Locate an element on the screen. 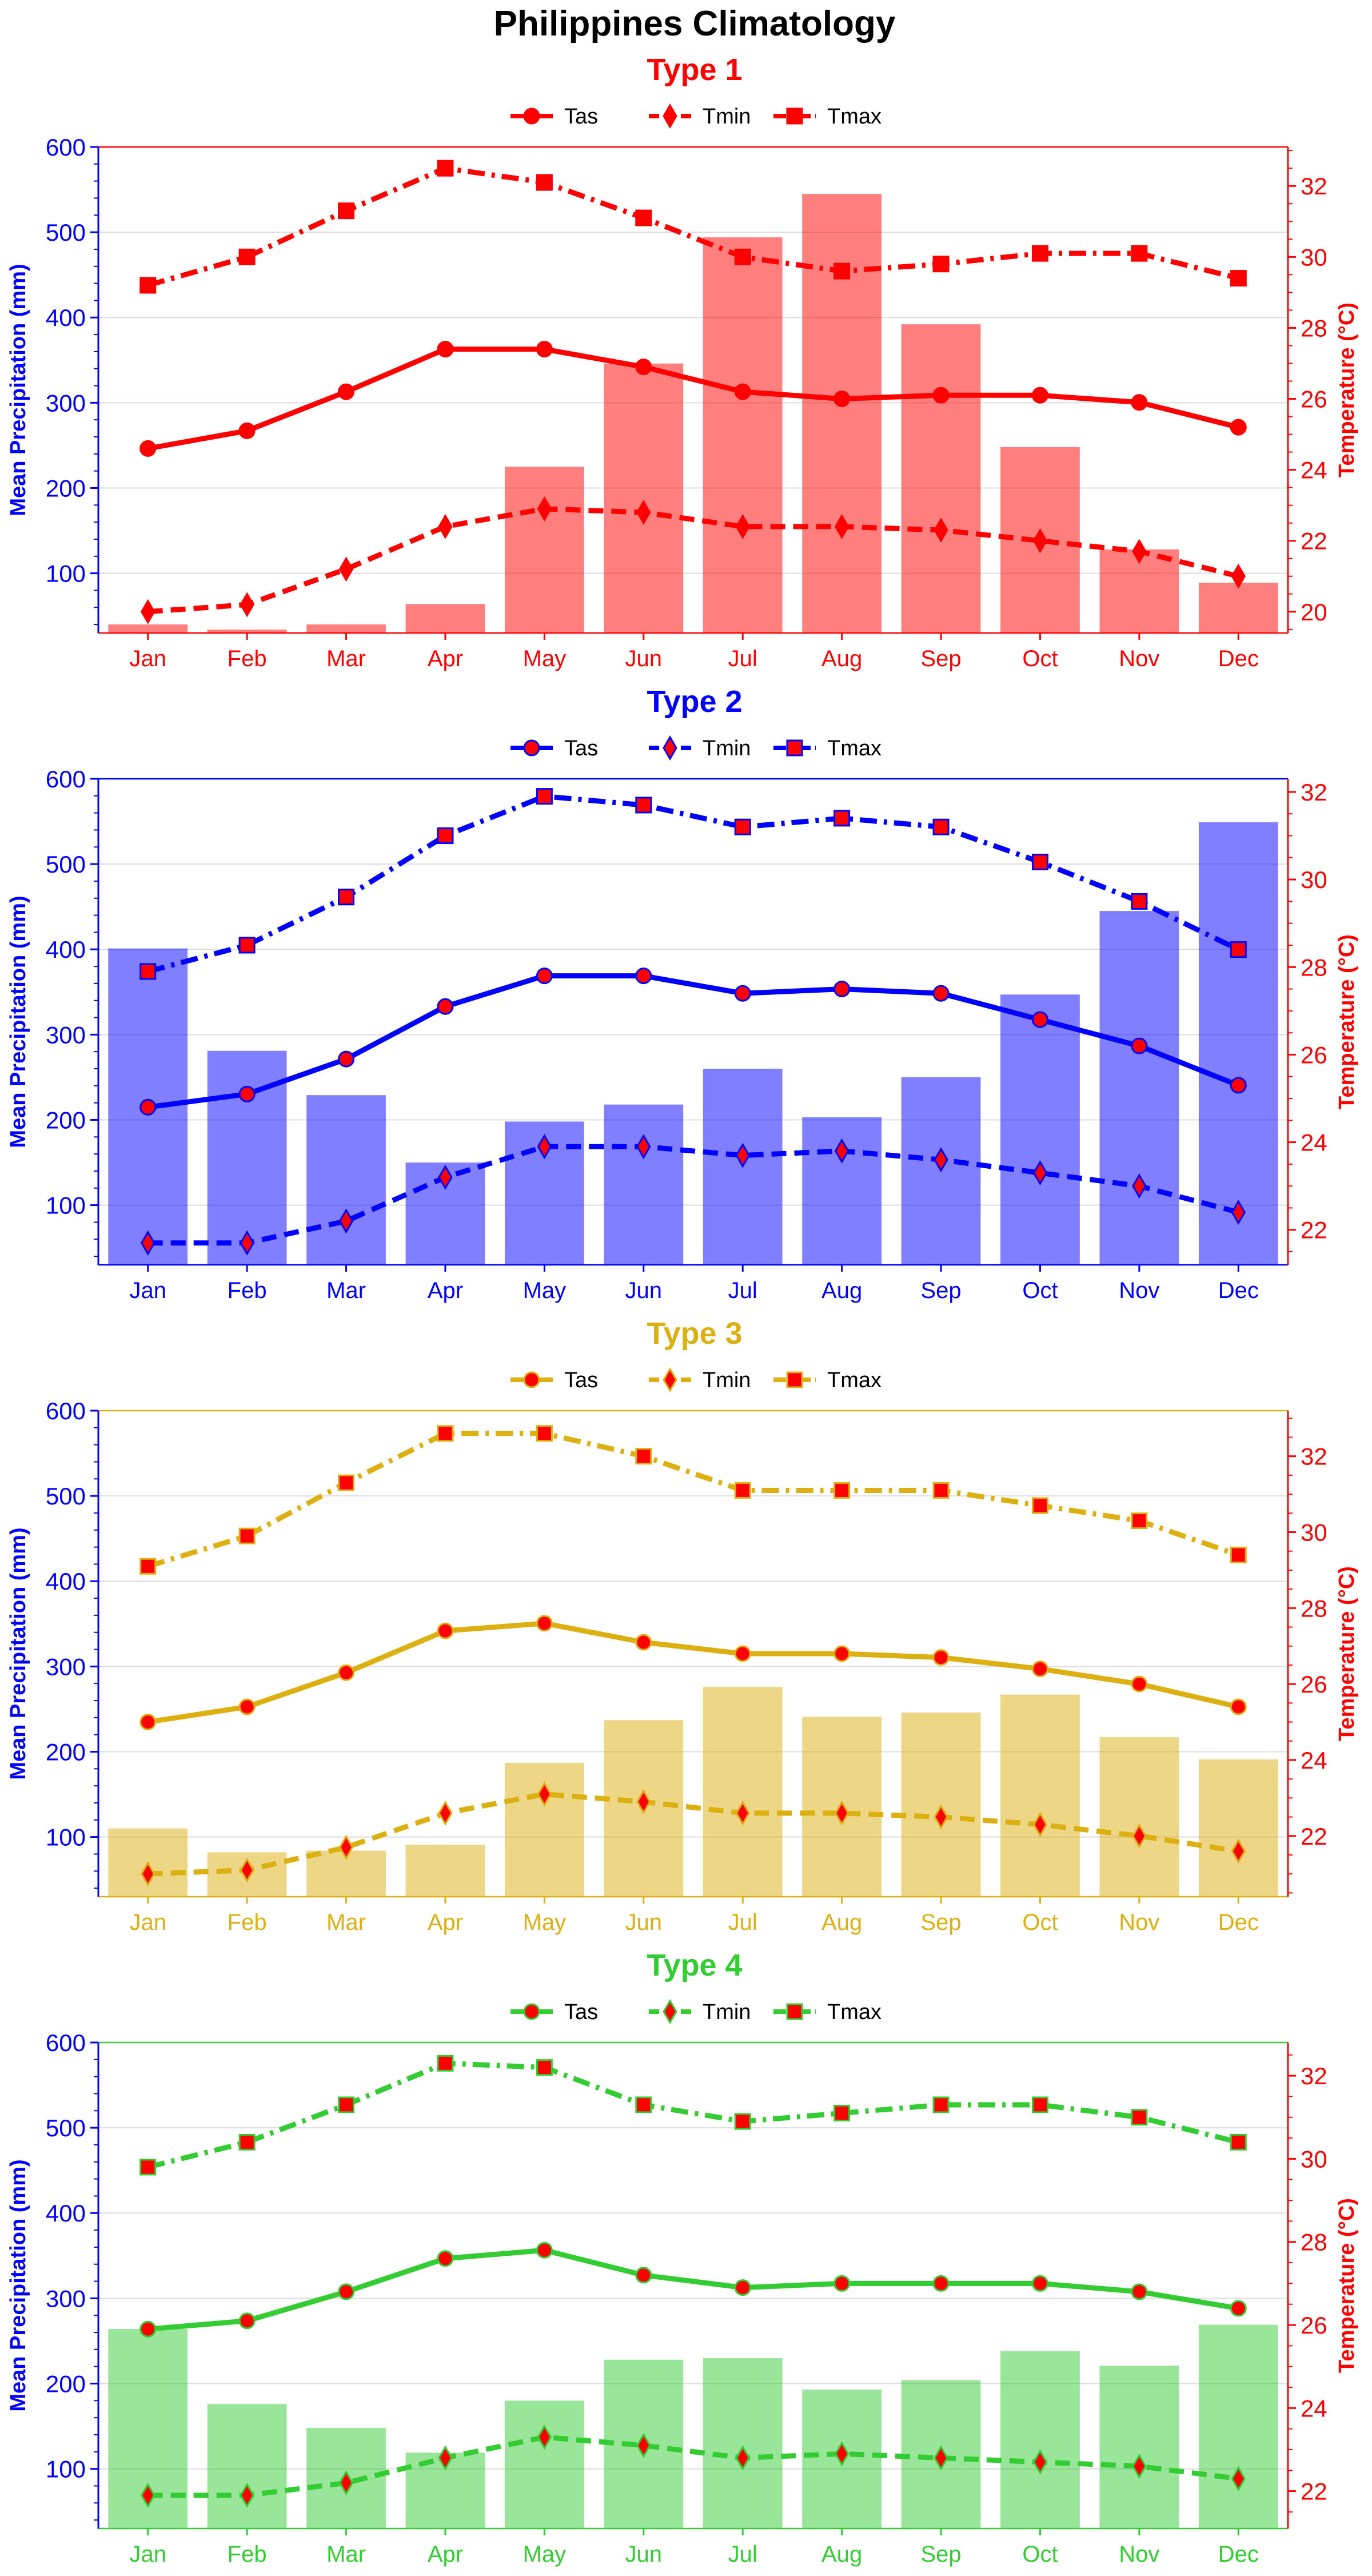 This screenshot has height=2576, width=1372. tmax-point-mar is located at coordinates (346, 2104).